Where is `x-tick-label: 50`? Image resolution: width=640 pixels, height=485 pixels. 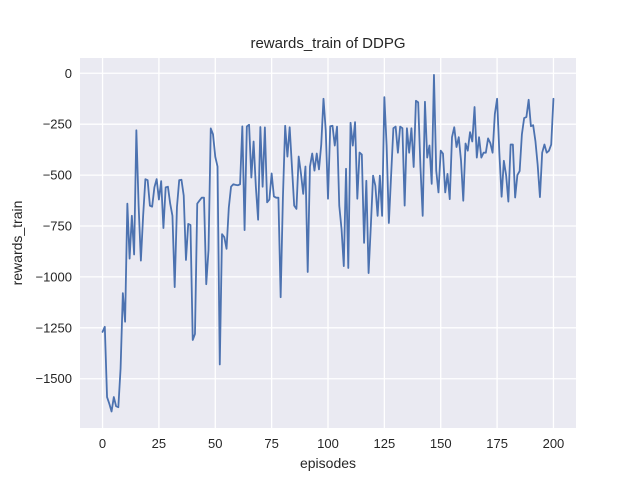
x-tick-label: 50 is located at coordinates (215, 443).